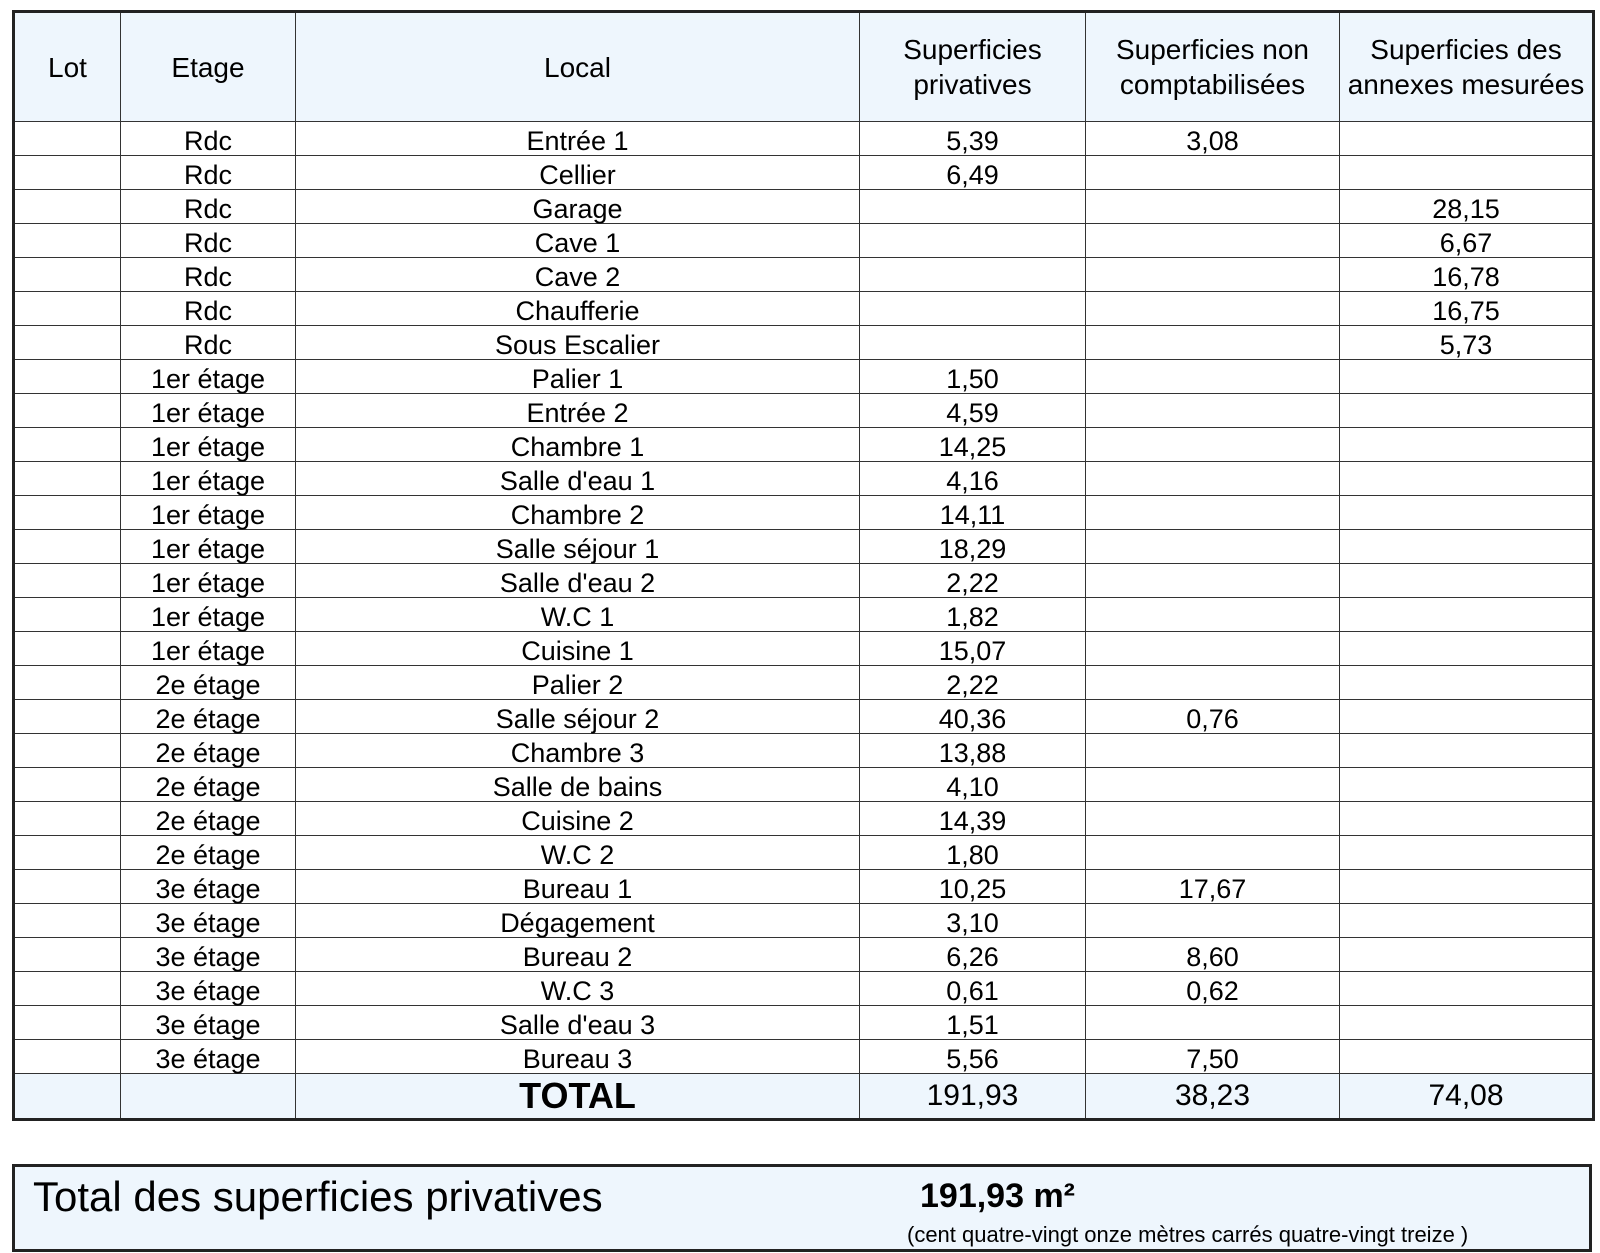  What do you see at coordinates (803, 852) in the screenshot?
I see `table-row: 2e étage W.C 2 1,80` at bounding box center [803, 852].